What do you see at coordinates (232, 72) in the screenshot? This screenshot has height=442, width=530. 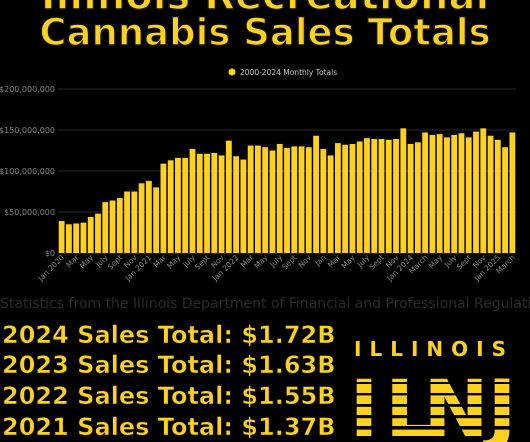 I see `legend-marker` at bounding box center [232, 72].